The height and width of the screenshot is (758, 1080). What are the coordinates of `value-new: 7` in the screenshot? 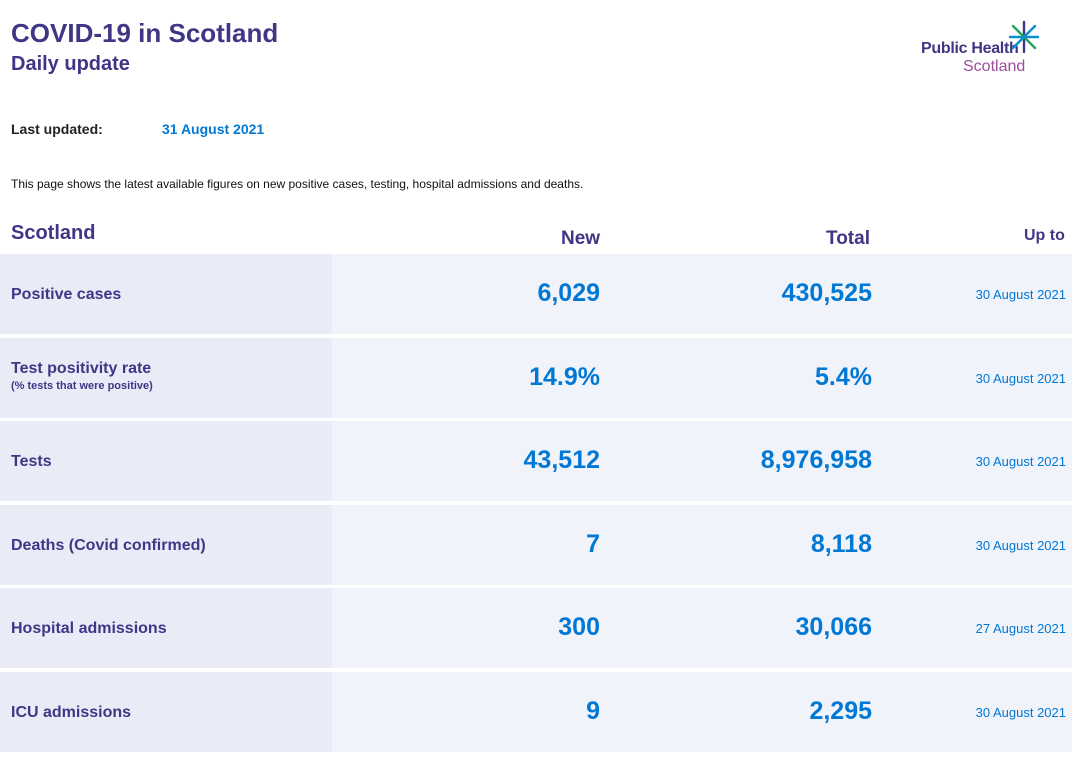 It's located at (593, 544).